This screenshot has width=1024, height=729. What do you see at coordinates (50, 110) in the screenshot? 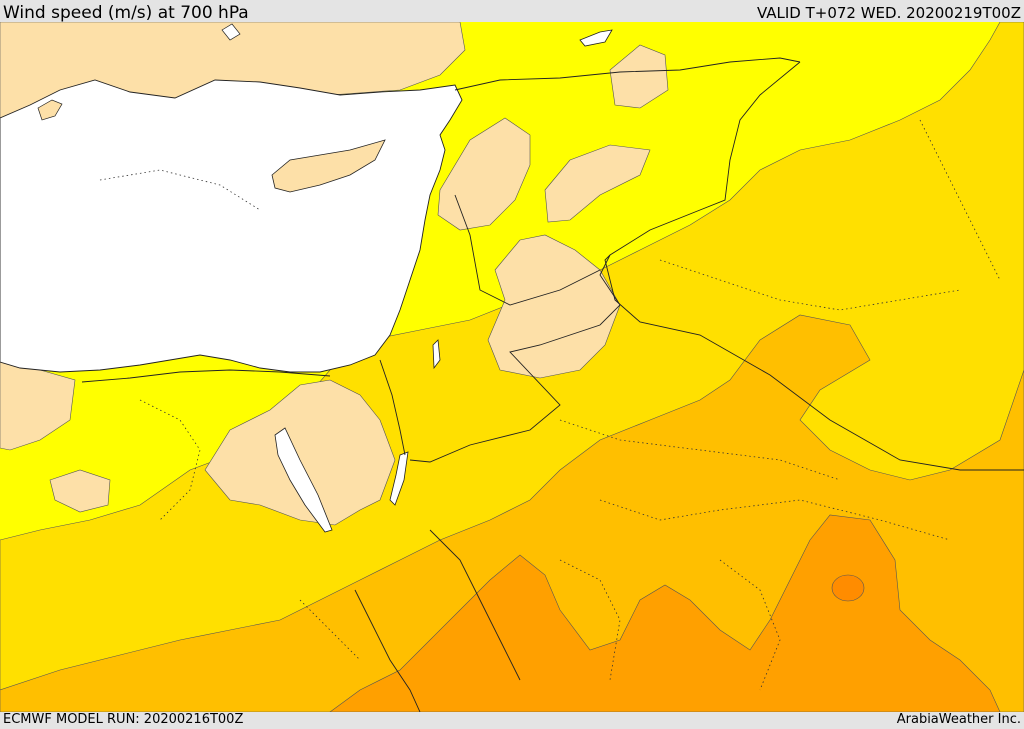
I see `island-crete` at bounding box center [50, 110].